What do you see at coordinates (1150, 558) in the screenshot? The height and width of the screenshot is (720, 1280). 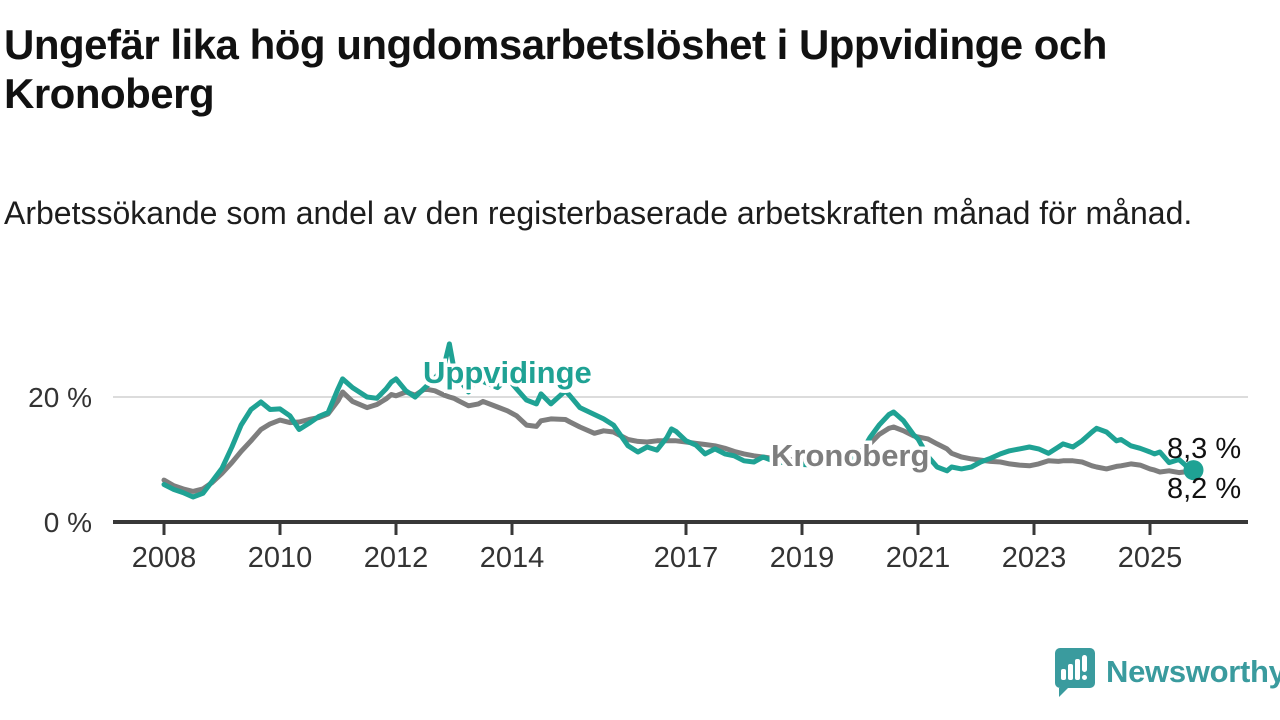 I see `x-tick-label-2025: 2025` at bounding box center [1150, 558].